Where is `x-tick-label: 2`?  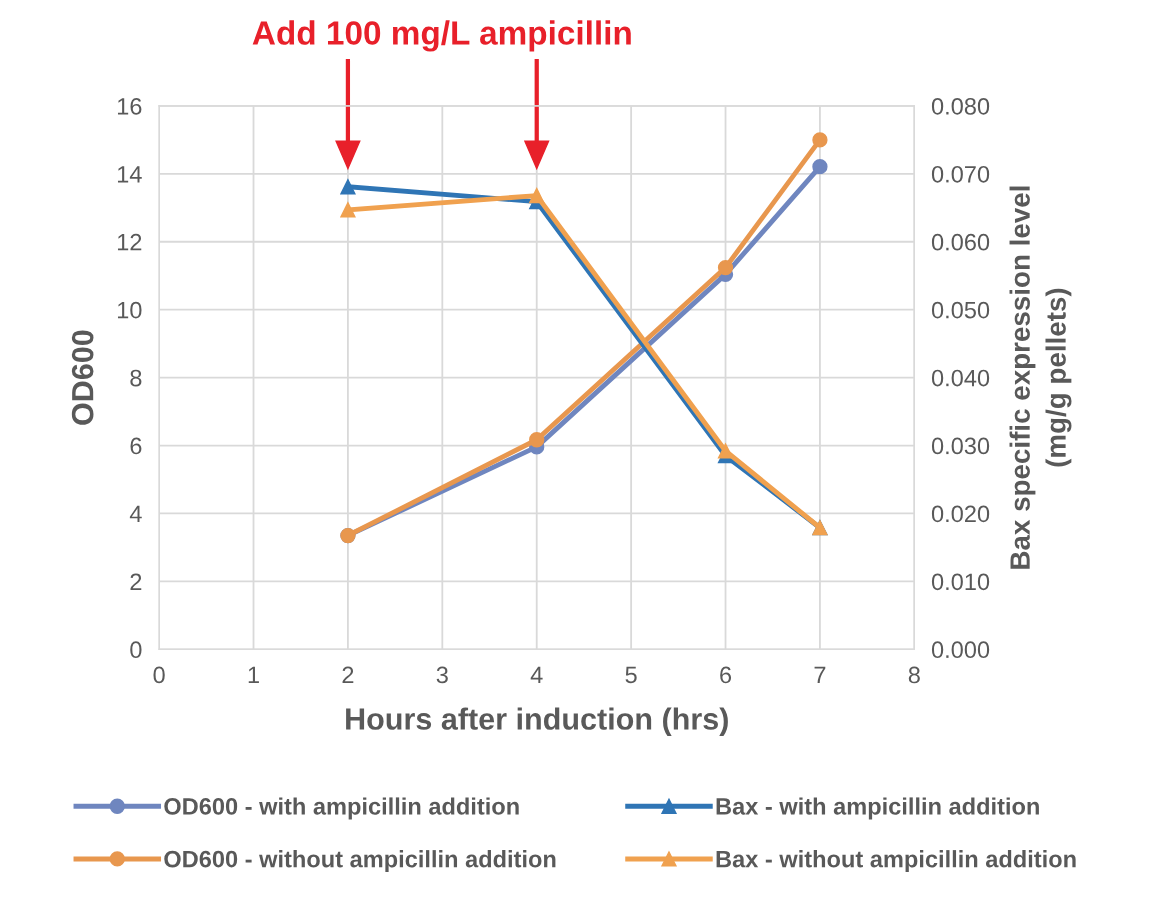 x-tick-label: 2 is located at coordinates (348, 675).